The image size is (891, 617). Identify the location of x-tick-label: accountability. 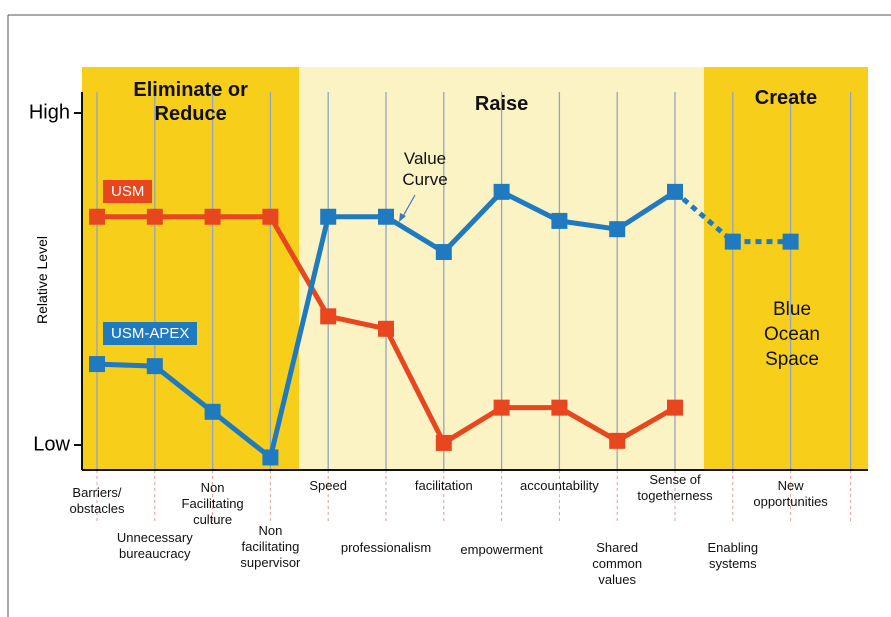
(559, 485).